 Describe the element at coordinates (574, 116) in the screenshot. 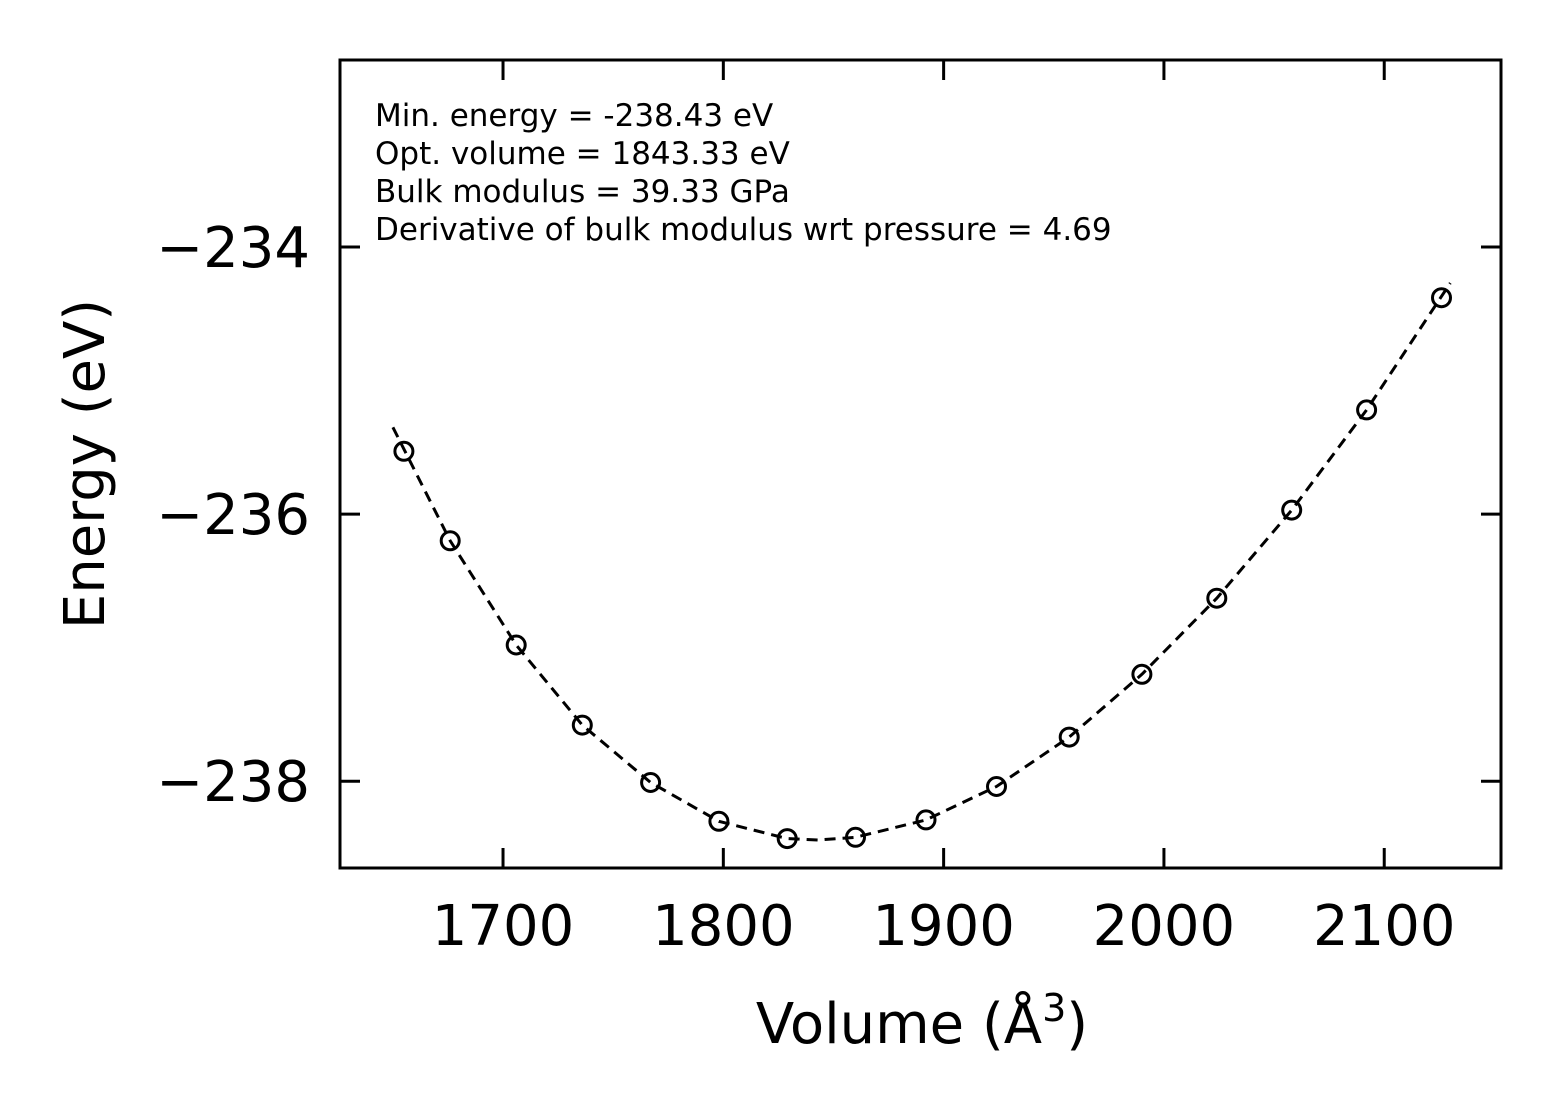

I see `annotation-min-energy: Min. energy = -238.43 eV` at that location.